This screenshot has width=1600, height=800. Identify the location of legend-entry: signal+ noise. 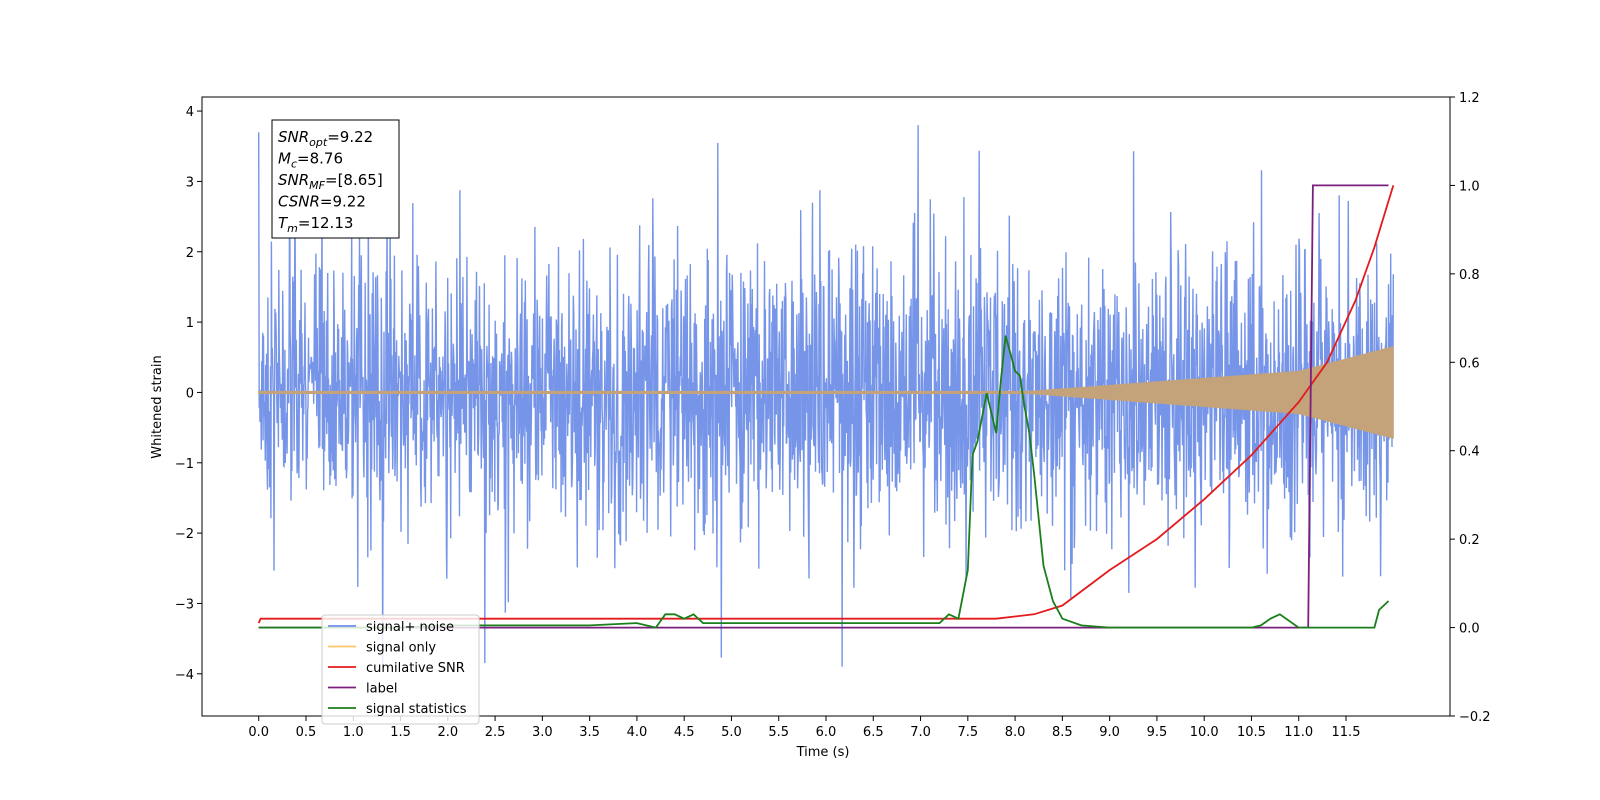
(410, 627).